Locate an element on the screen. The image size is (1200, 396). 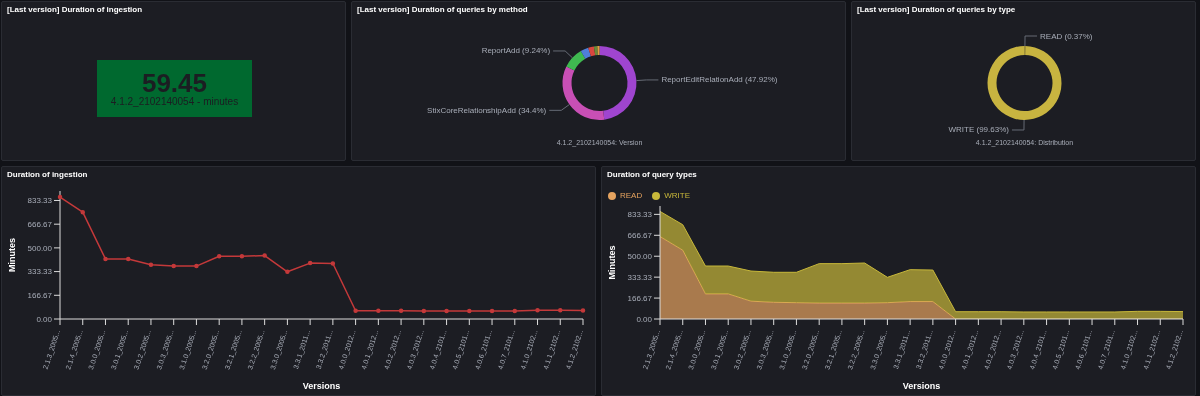
text: 59.45 is located at coordinates (174, 83).